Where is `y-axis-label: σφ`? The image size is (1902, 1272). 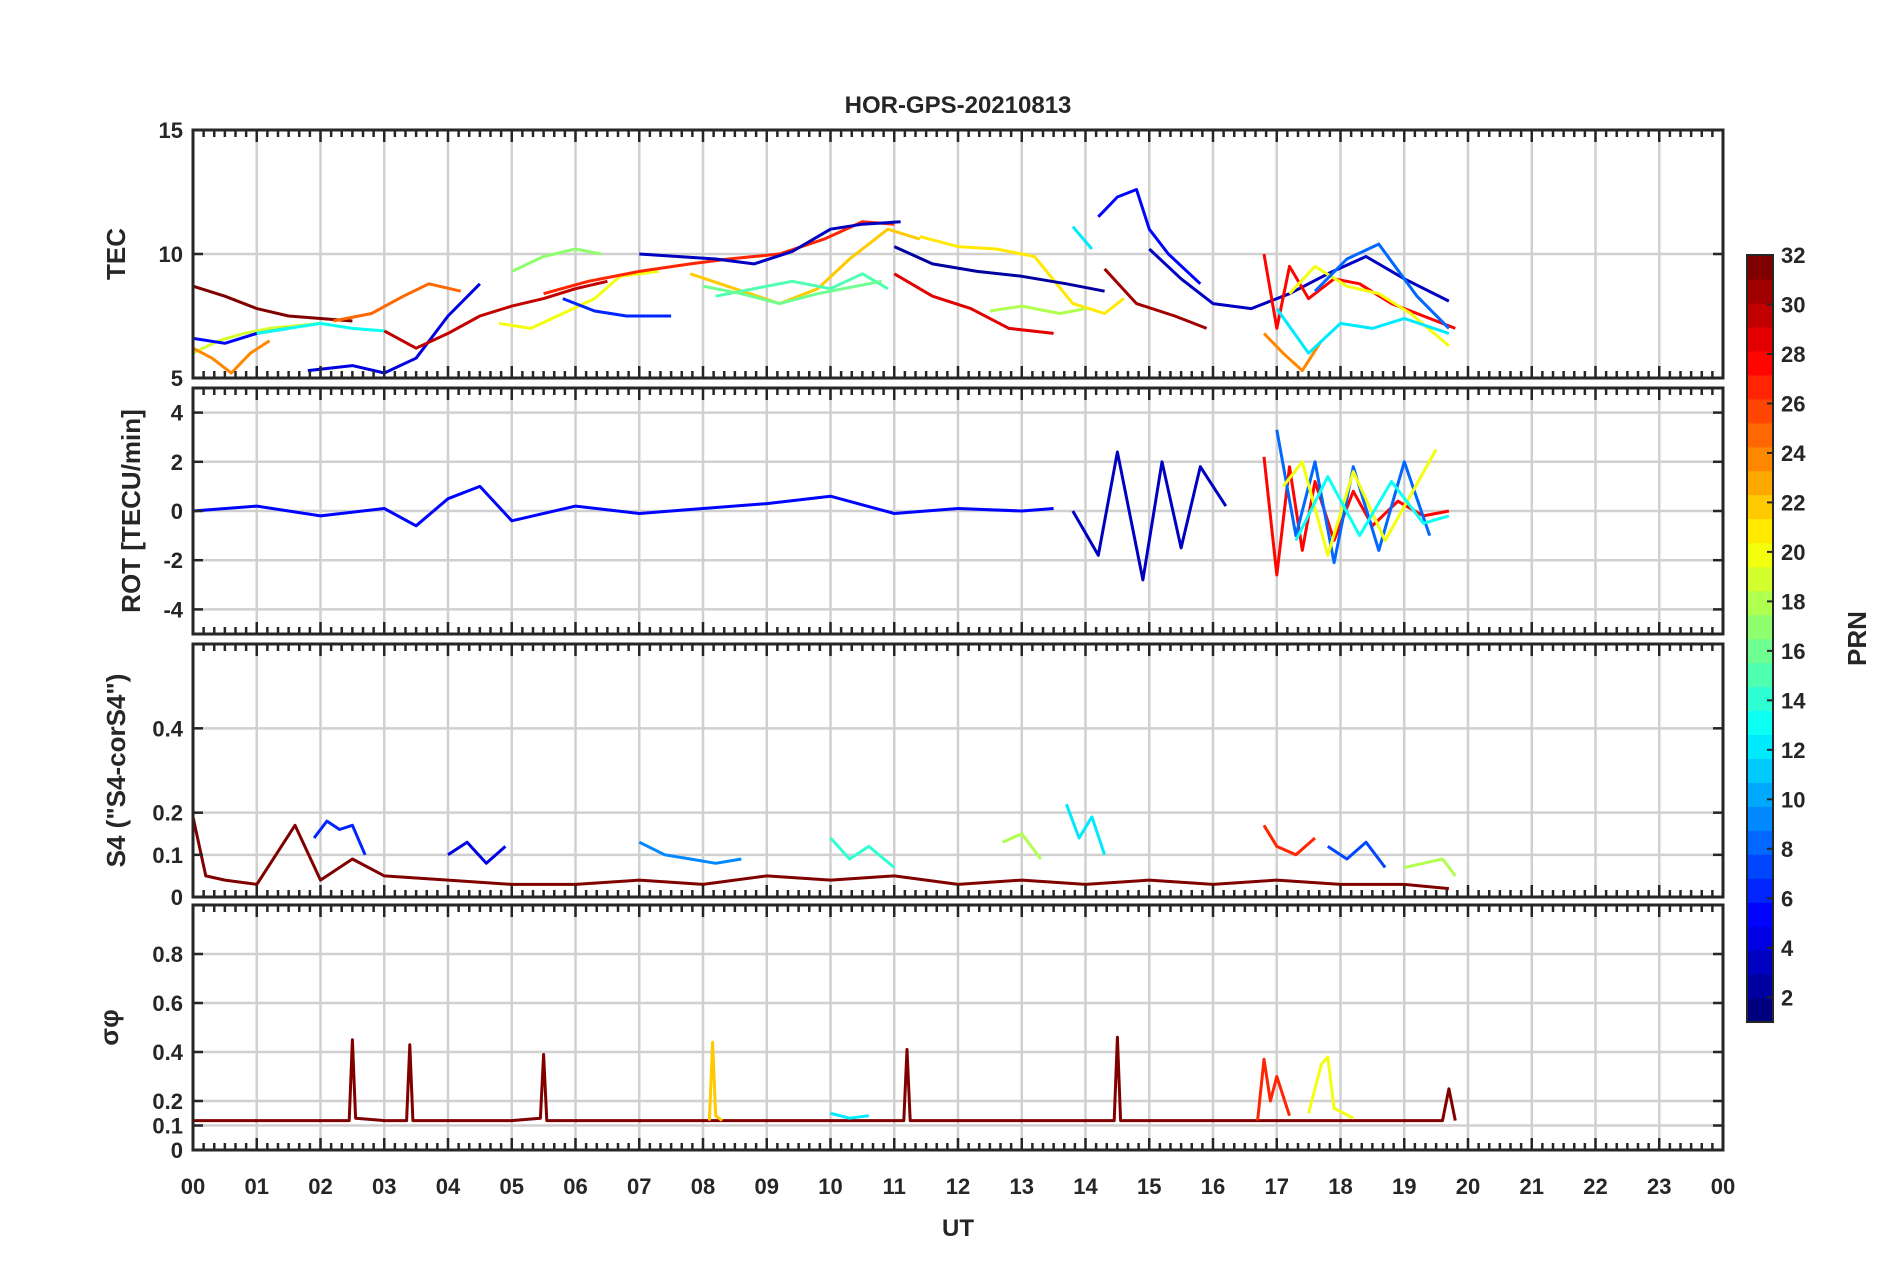
y-axis-label: σφ is located at coordinates (109, 1027).